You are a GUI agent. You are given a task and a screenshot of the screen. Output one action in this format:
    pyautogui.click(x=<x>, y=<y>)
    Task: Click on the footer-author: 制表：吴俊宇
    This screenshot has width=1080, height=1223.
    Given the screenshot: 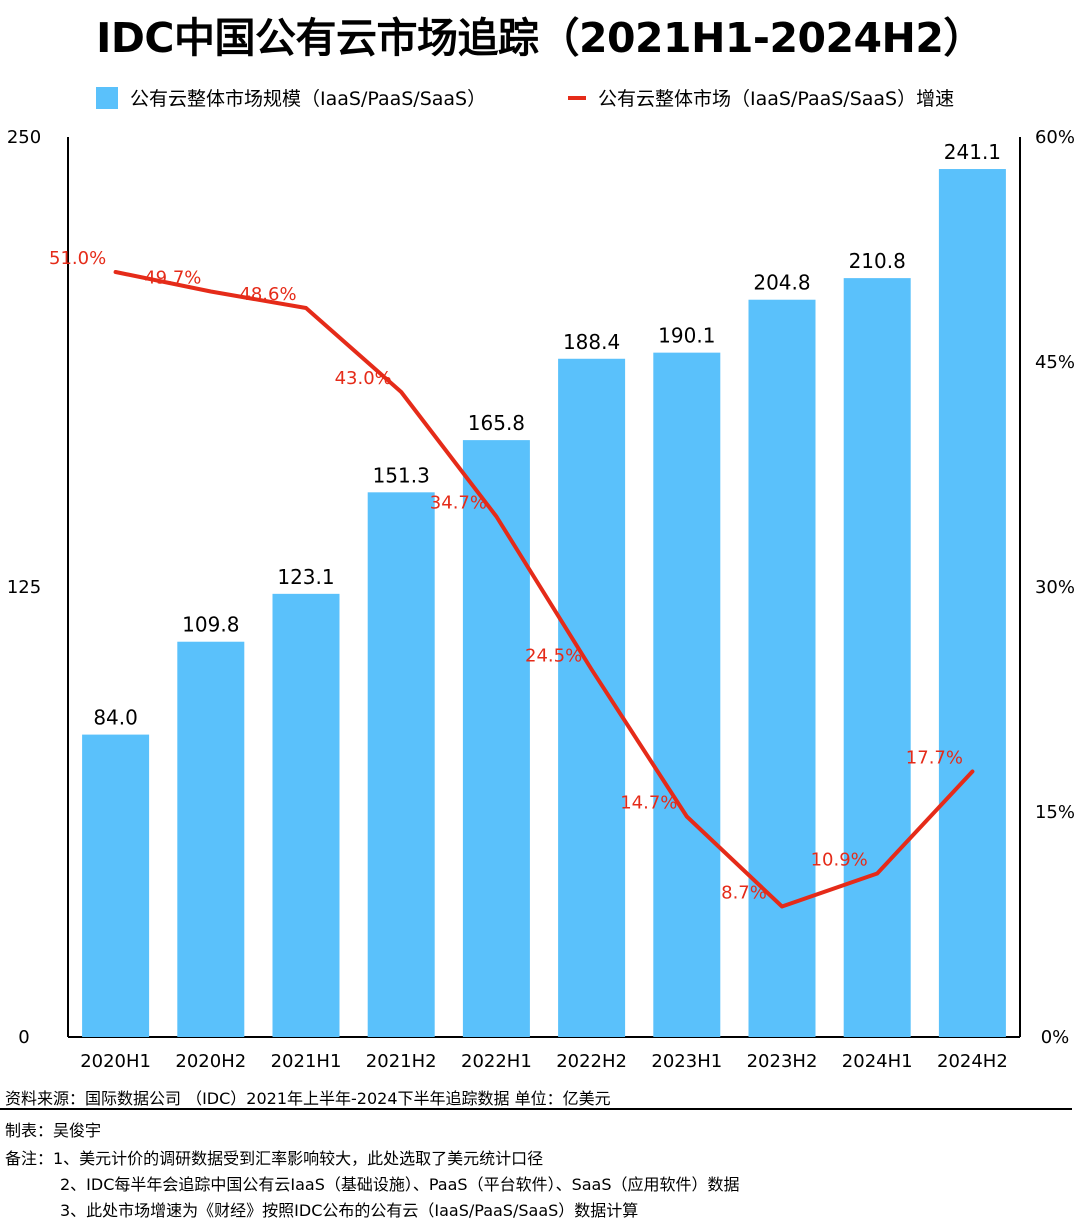 What is the action you would take?
    pyautogui.click(x=53, y=1130)
    